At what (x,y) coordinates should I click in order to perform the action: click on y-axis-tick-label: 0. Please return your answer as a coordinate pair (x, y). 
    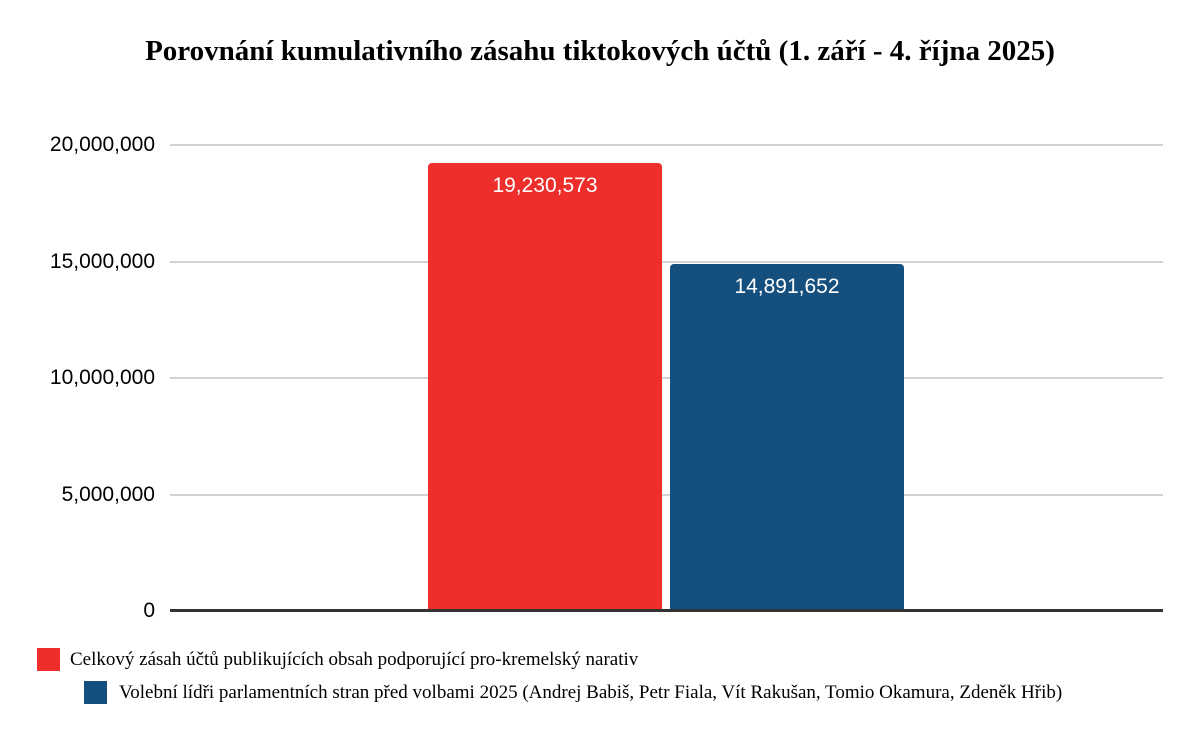
    Looking at the image, I should click on (149, 610).